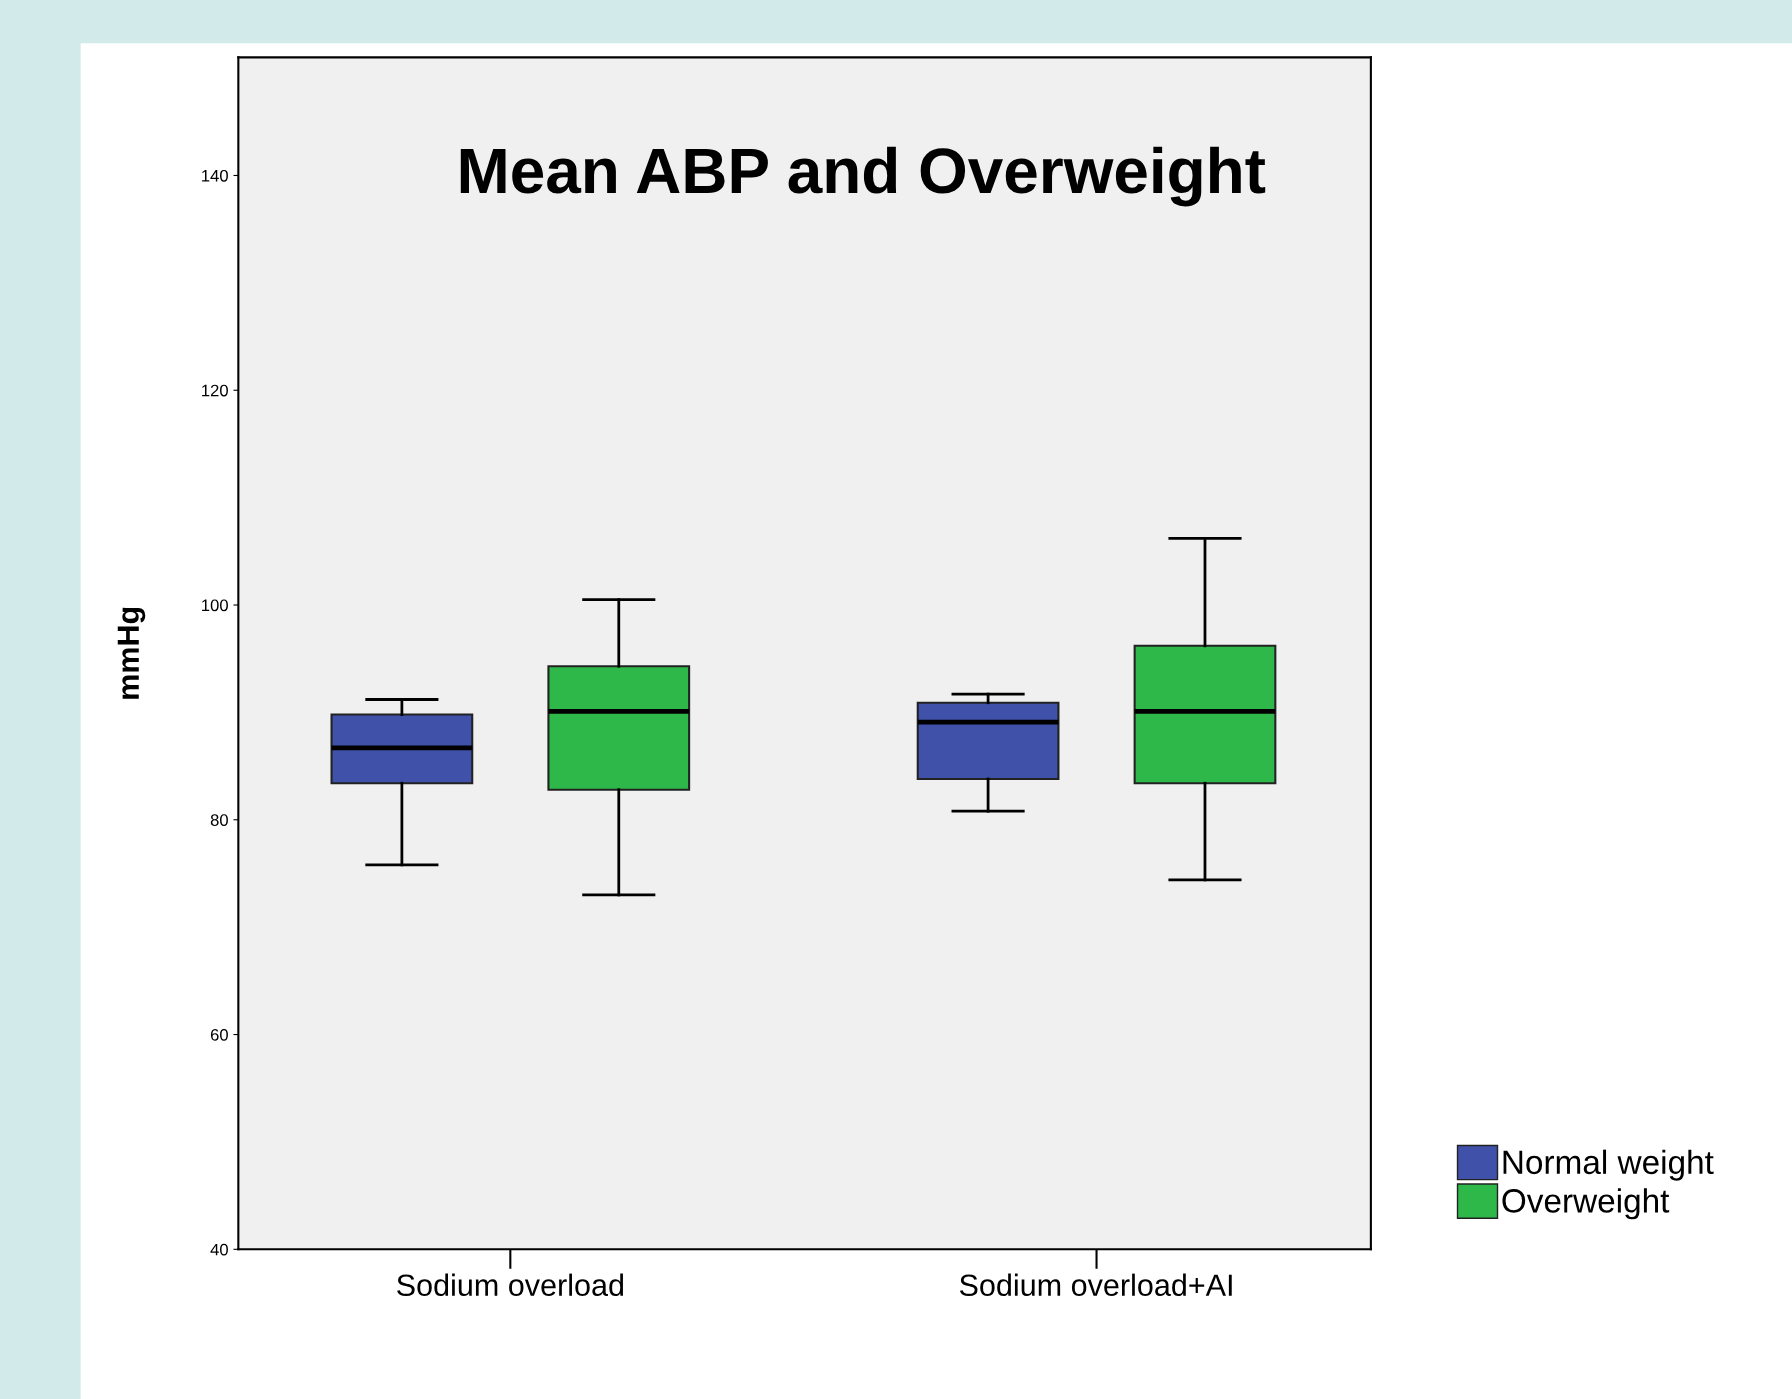 The height and width of the screenshot is (1399, 1792). What do you see at coordinates (215, 605) in the screenshot?
I see `y-tick-label: 100` at bounding box center [215, 605].